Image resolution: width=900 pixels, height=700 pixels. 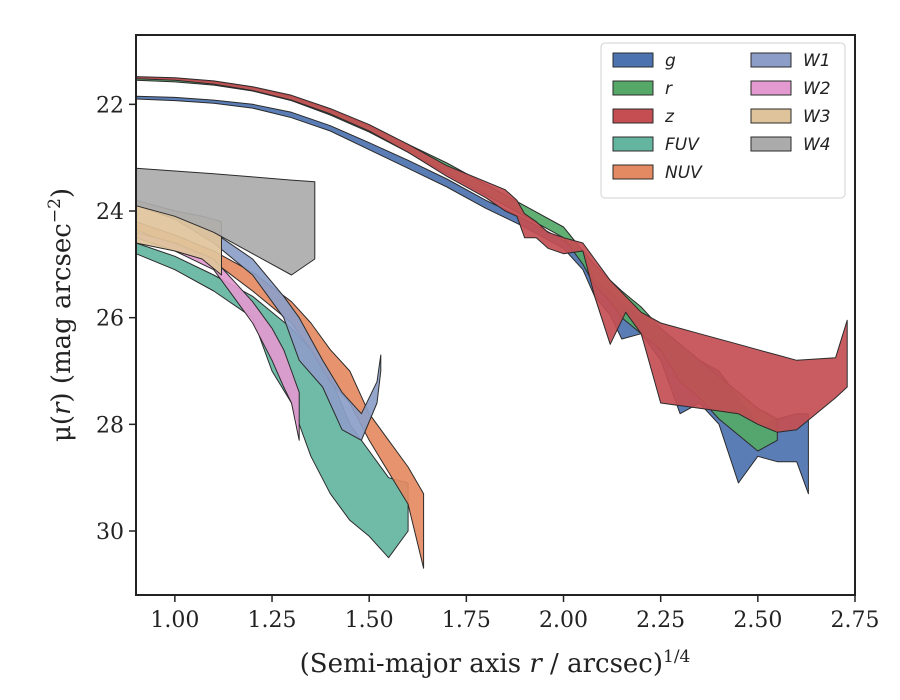 I want to click on legend-swatch-nuv, so click(x=633, y=172).